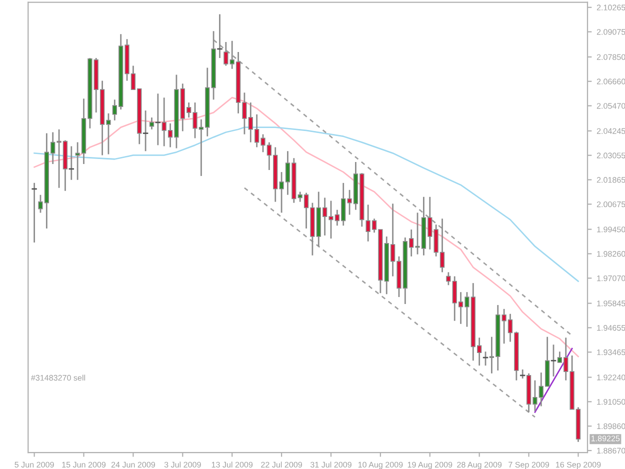 Image resolution: width=625 pixels, height=469 pixels. Describe the element at coordinates (529, 465) in the screenshot. I see `x-tick-label: 7 Sep 2009` at that location.